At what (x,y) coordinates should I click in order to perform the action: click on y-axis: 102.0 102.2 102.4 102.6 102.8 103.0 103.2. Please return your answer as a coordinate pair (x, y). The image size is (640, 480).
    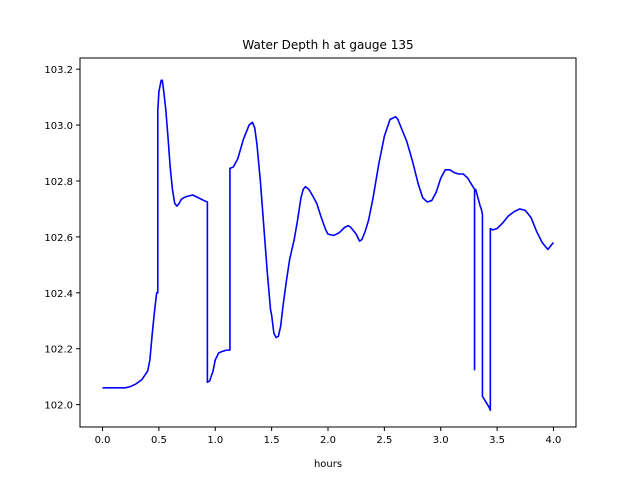
    Looking at the image, I should click on (62, 238).